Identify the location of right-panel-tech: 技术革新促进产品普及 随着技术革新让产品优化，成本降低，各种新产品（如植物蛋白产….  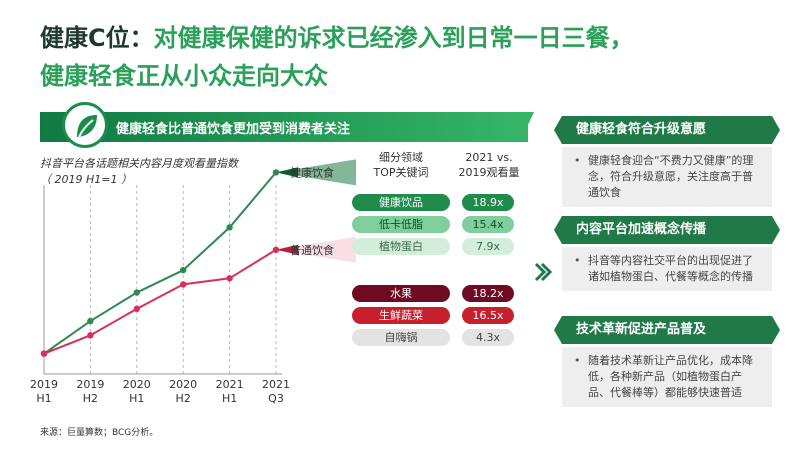
(667, 361).